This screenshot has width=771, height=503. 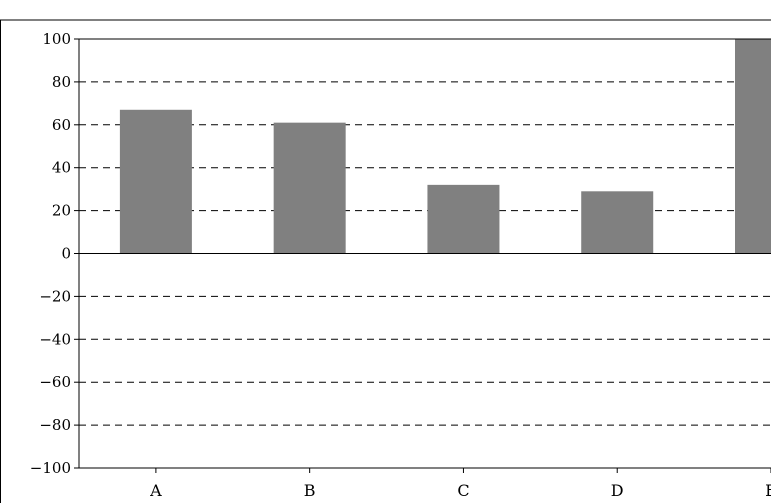 I want to click on x-tick-label: D, so click(x=617, y=490).